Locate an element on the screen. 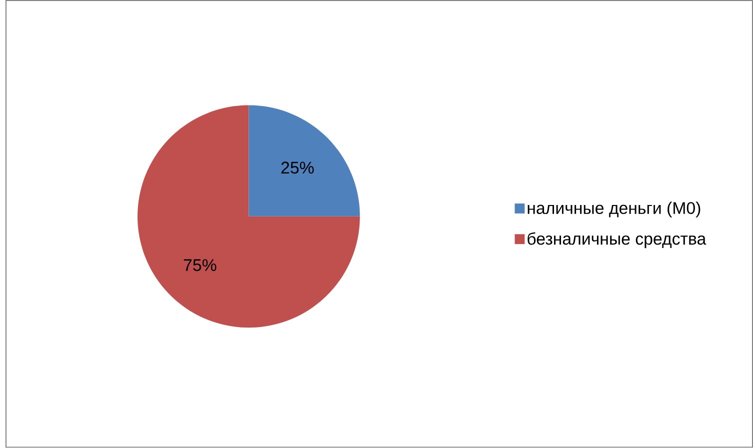 The height and width of the screenshot is (448, 753). legend-label: наличные деньги (M0) is located at coordinates (614, 210).